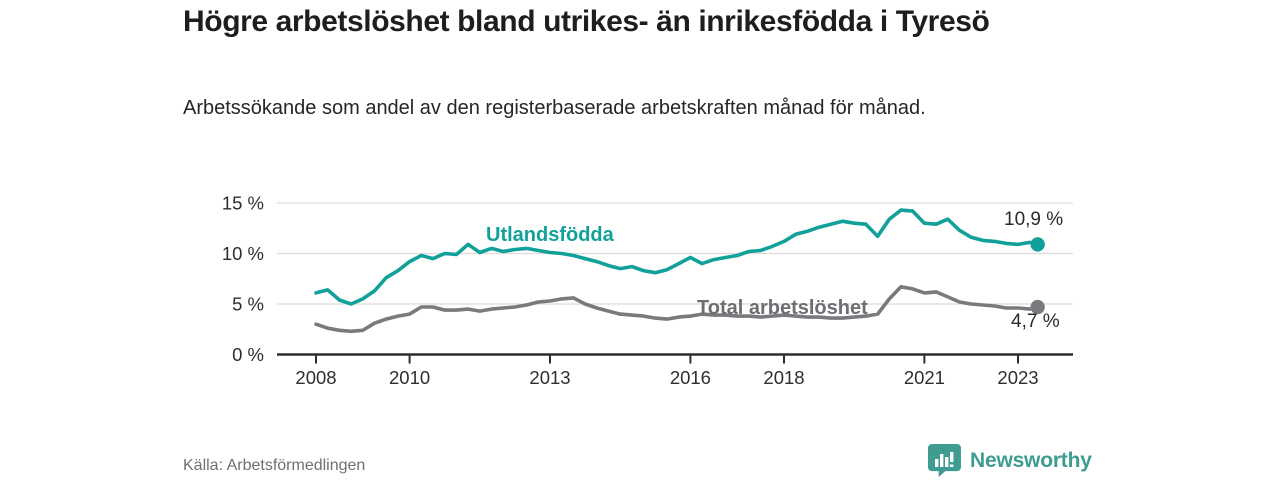 The width and height of the screenshot is (1280, 480). What do you see at coordinates (924, 377) in the screenshot?
I see `x-tick-label: 2021` at bounding box center [924, 377].